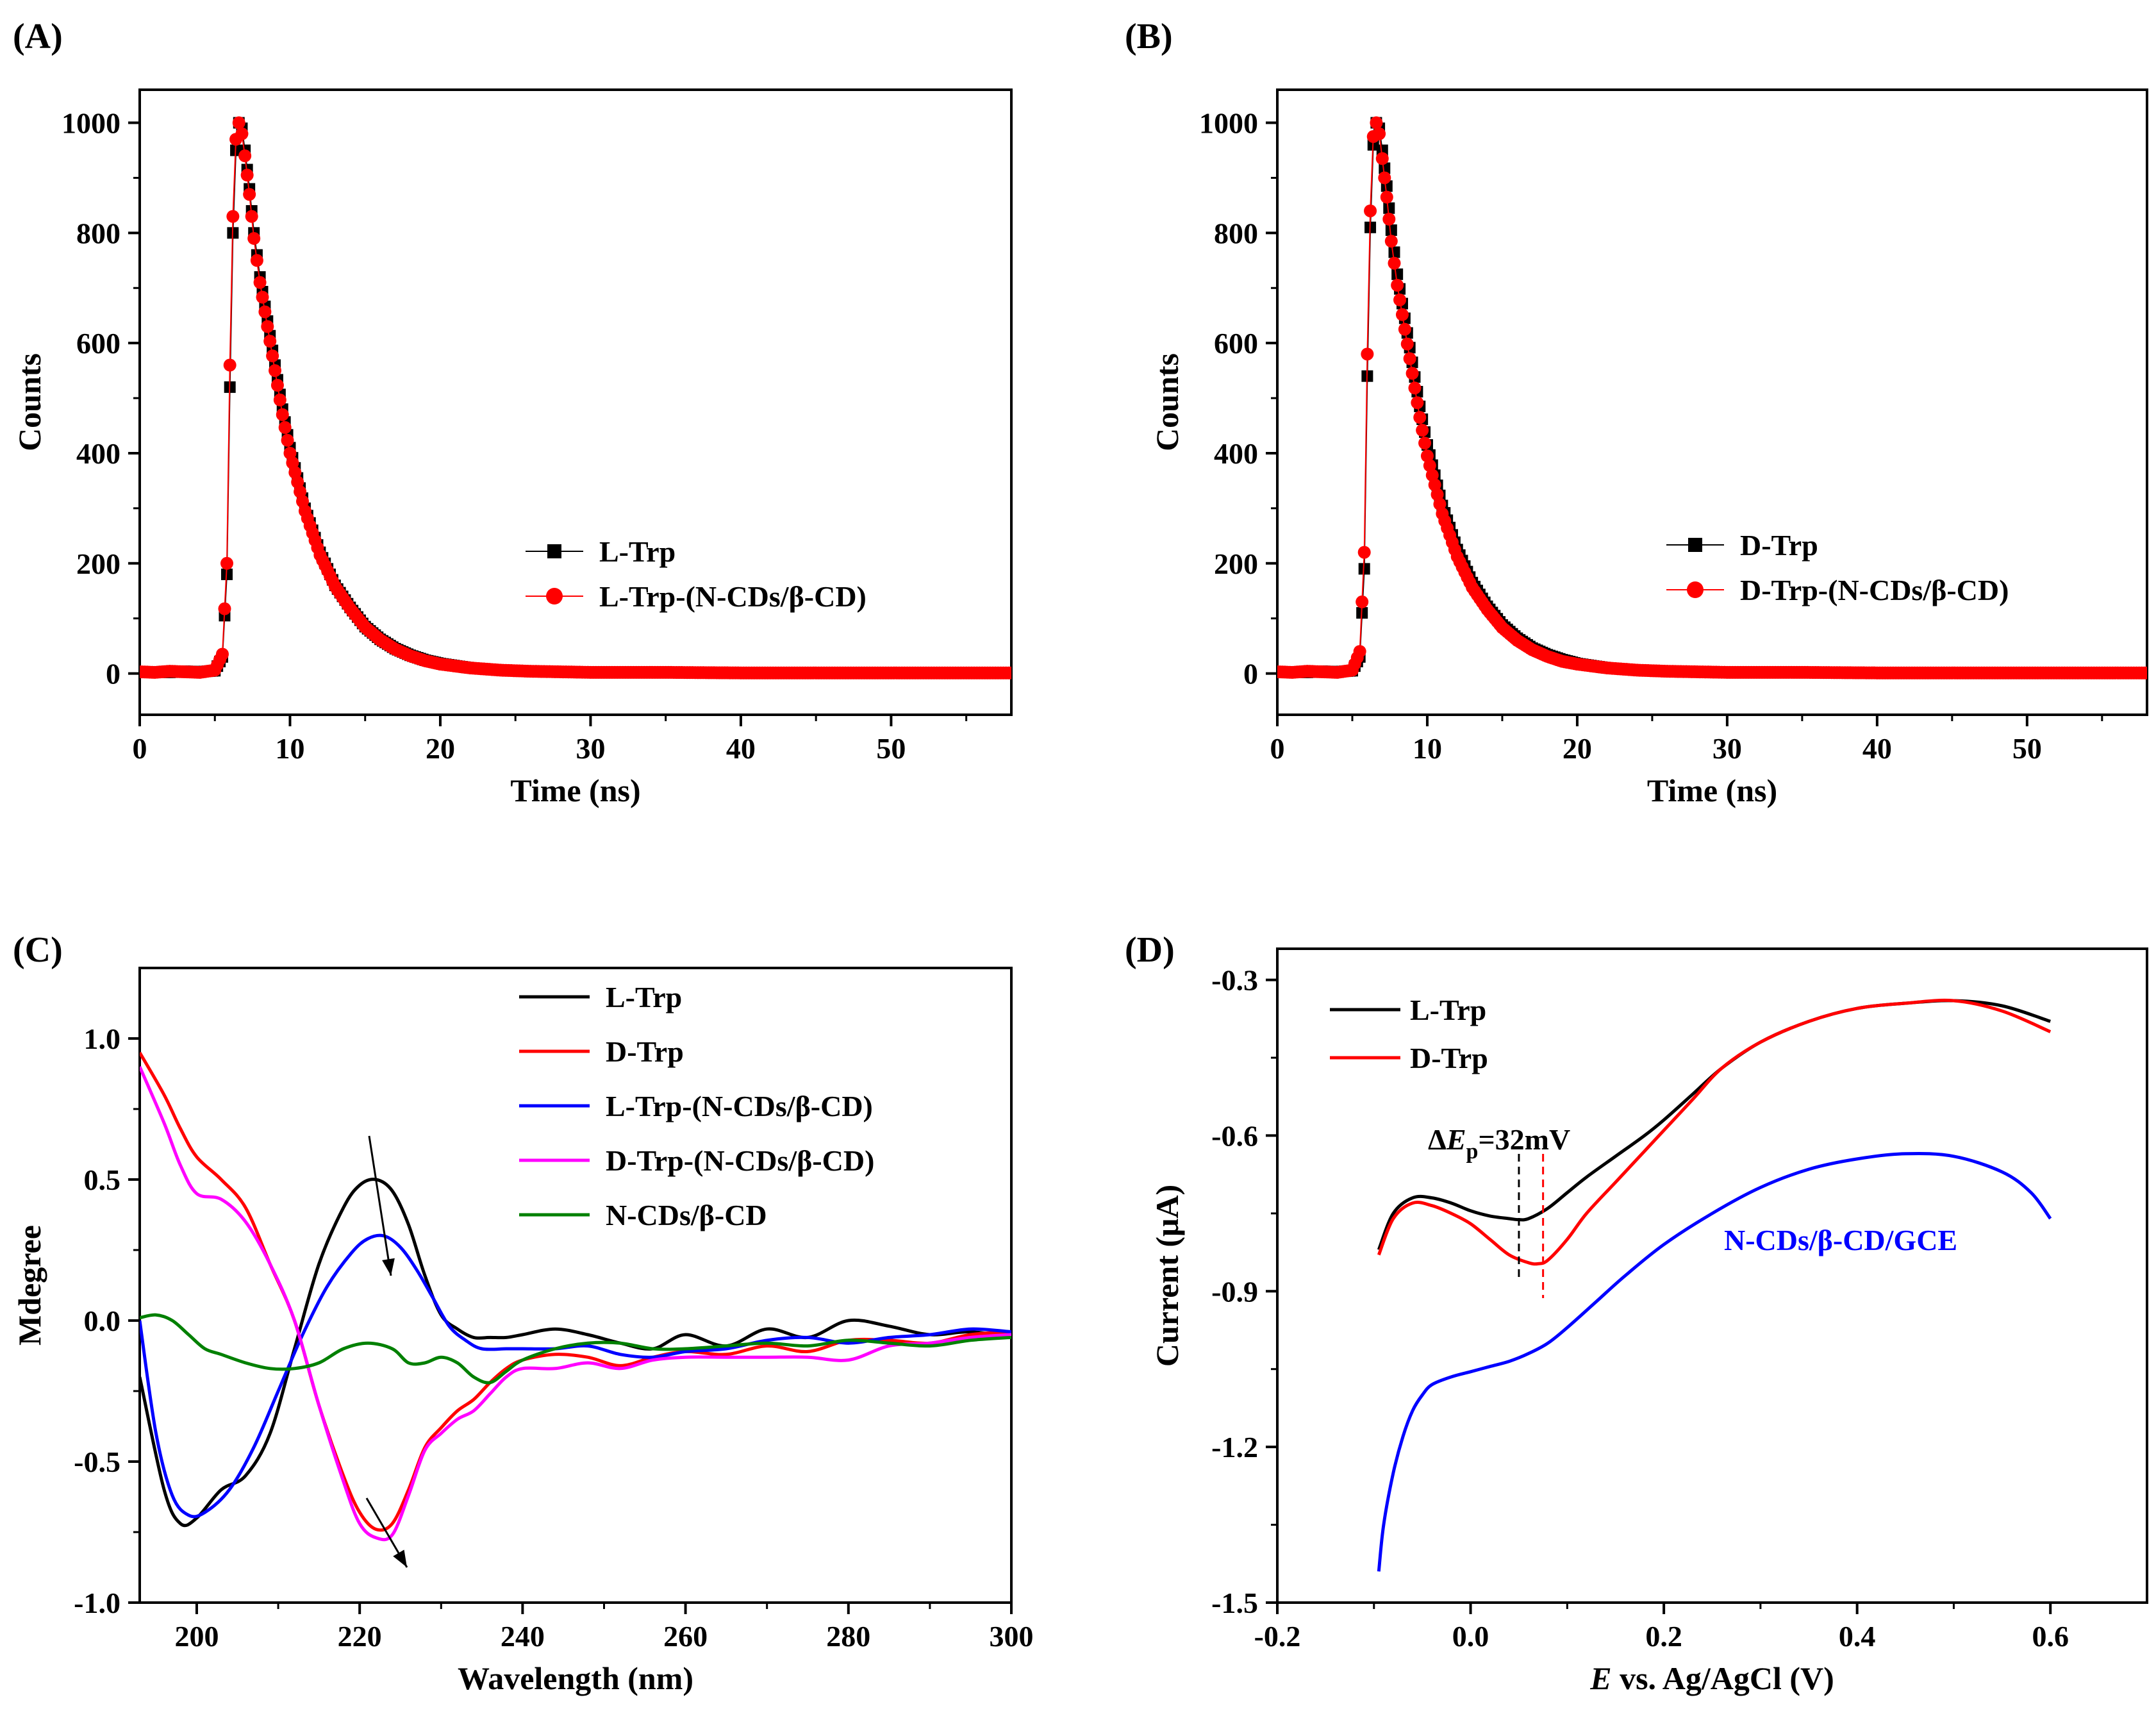 This screenshot has height=1718, width=2156. Describe the element at coordinates (2027, 749) in the screenshot. I see `panel-b-xtick-label: 50` at that location.